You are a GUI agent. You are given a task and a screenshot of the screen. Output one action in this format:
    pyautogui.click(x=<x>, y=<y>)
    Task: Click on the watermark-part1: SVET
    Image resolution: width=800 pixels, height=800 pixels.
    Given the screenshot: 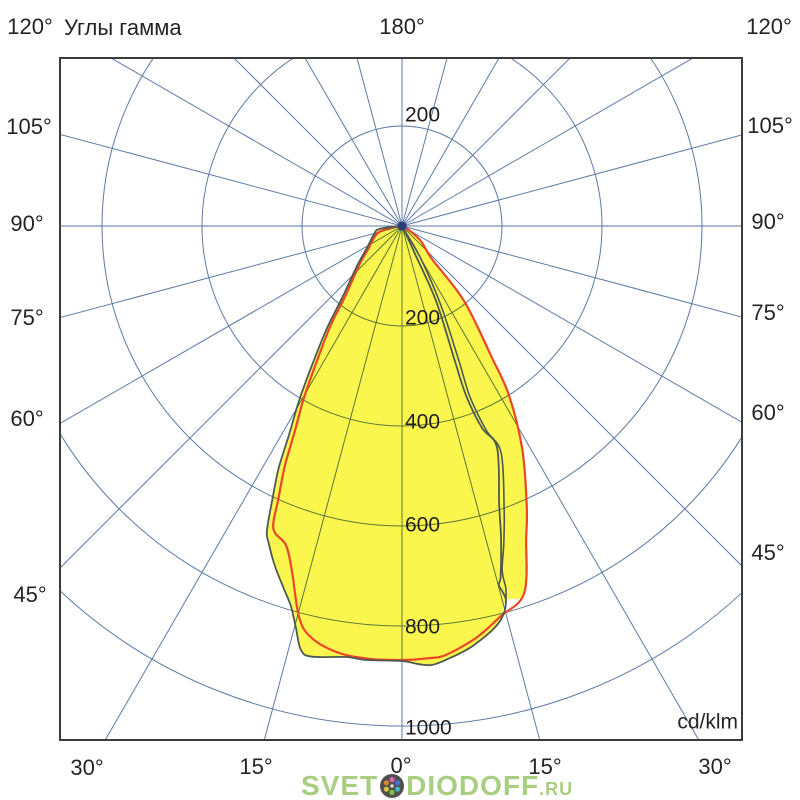 What is the action you would take?
    pyautogui.click(x=340, y=785)
    